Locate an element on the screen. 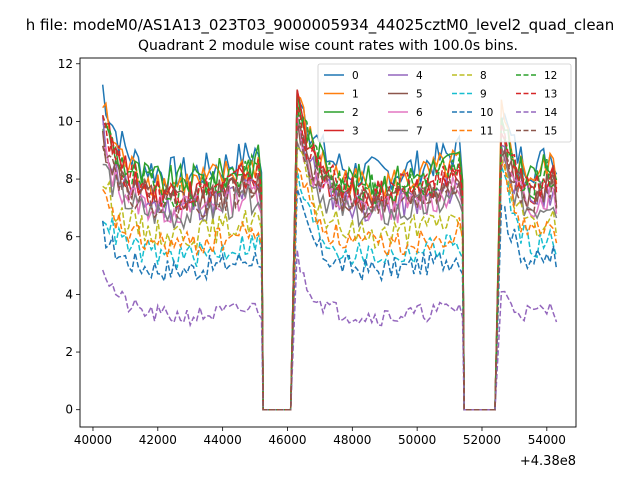  y-axis: 0 2 4 6 8 10 12 is located at coordinates (69, 237).